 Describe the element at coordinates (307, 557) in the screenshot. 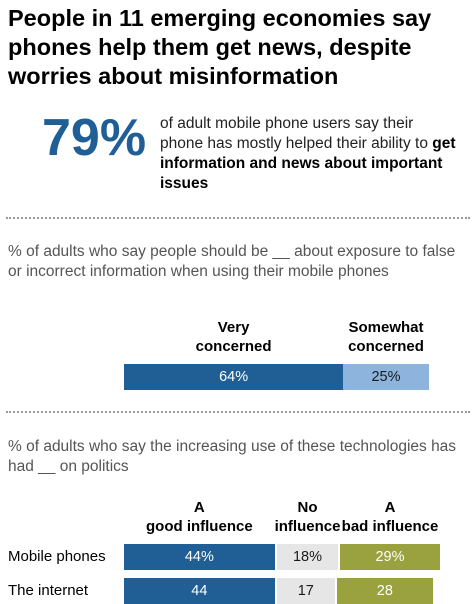

I see `bar-segment: 18%` at that location.